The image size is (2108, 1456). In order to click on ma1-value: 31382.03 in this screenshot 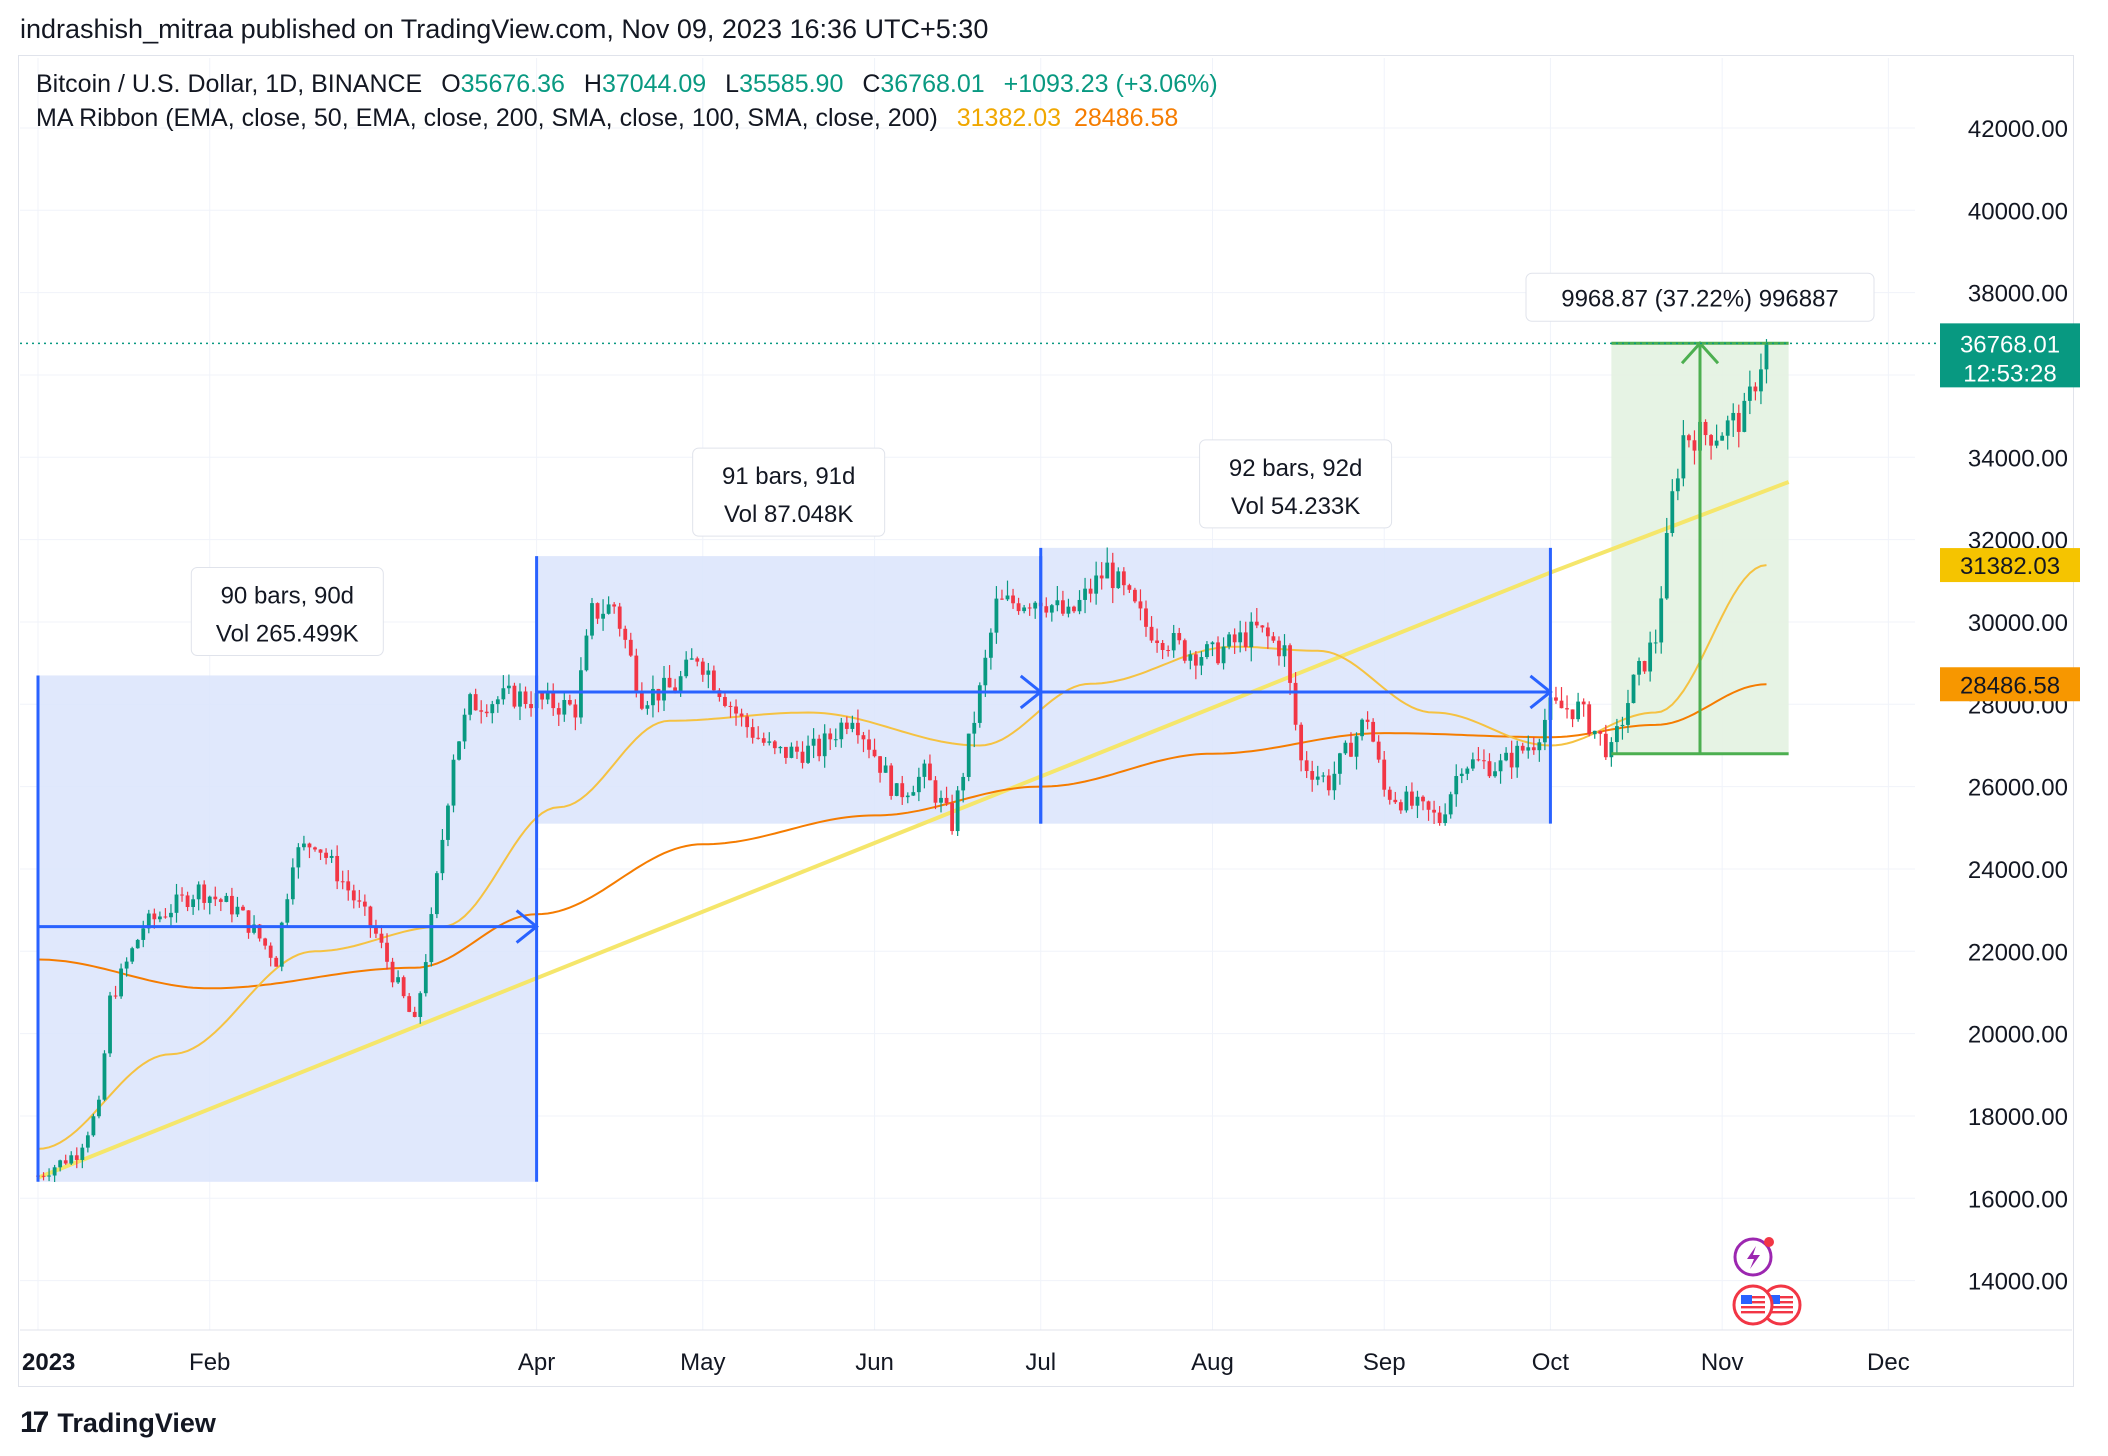, I will do `click(1009, 118)`.